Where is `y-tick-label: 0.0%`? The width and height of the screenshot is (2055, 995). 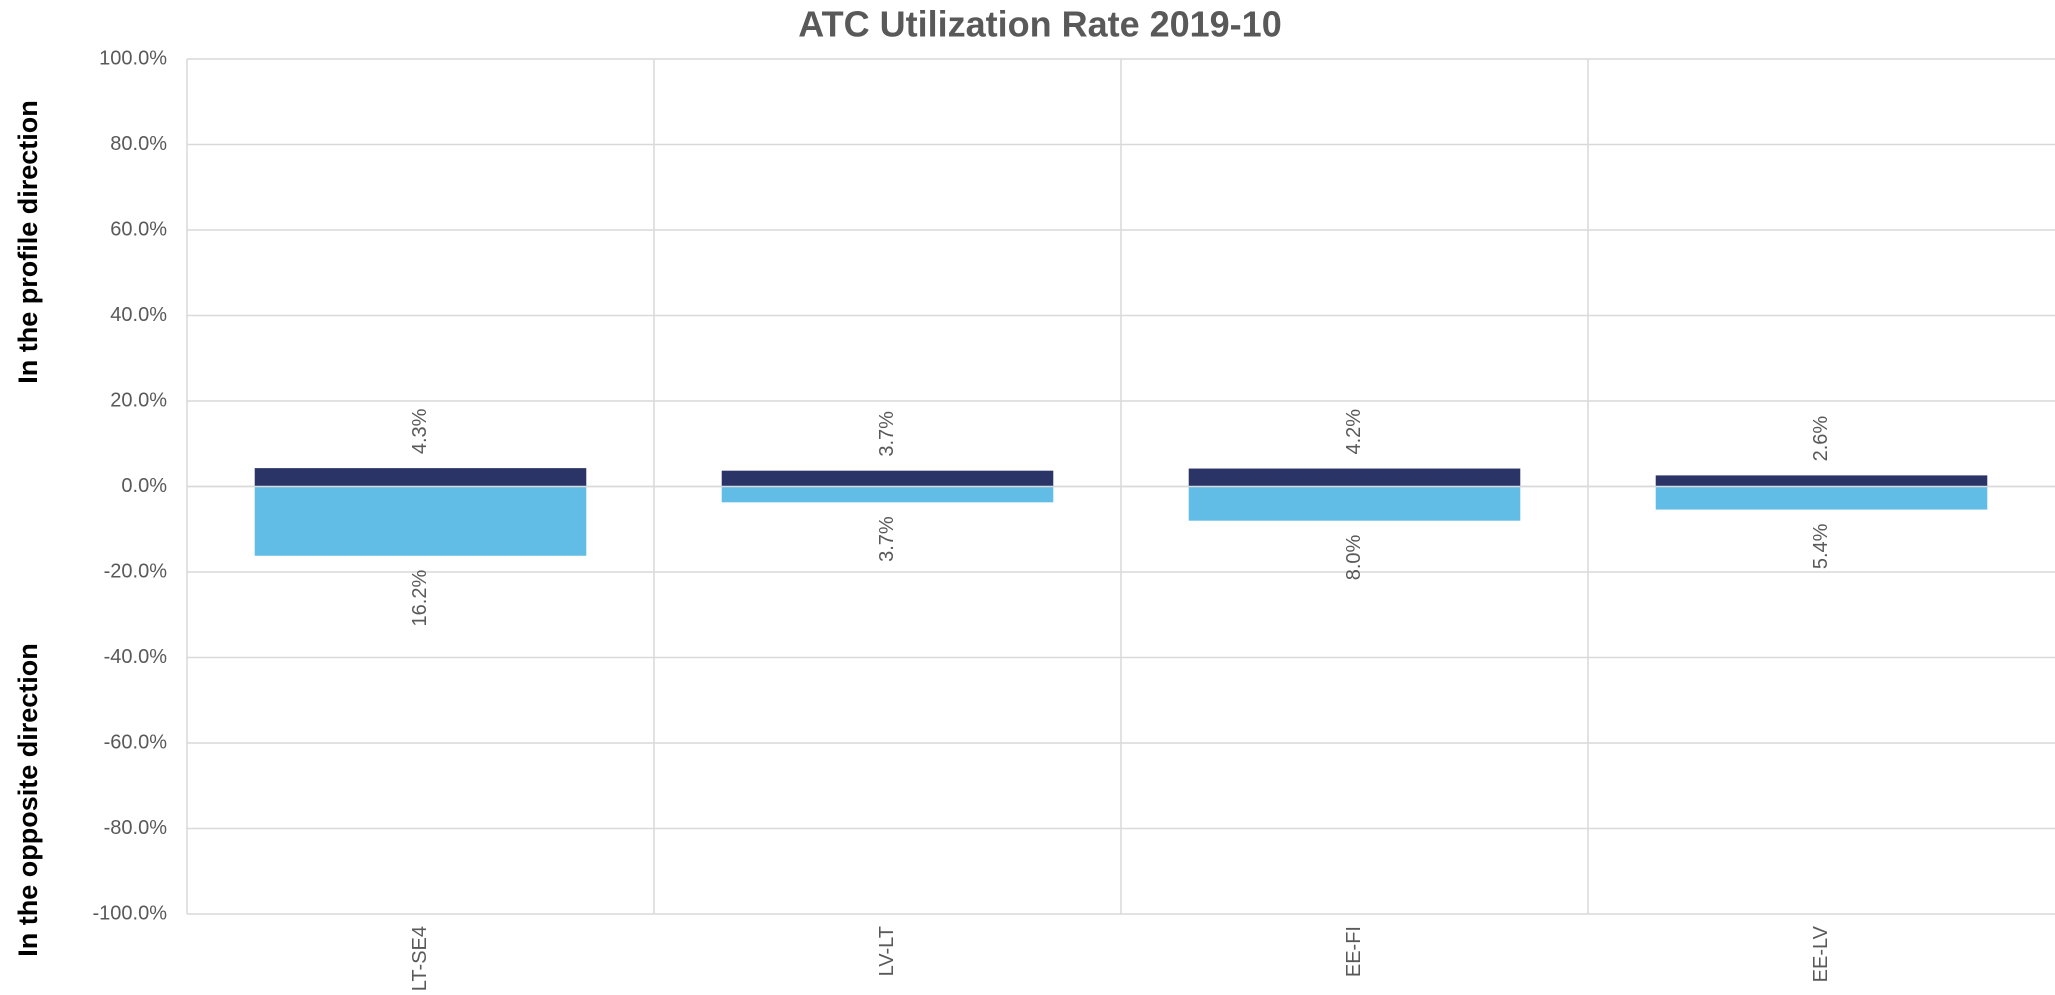 y-tick-label: 0.0% is located at coordinates (144, 486).